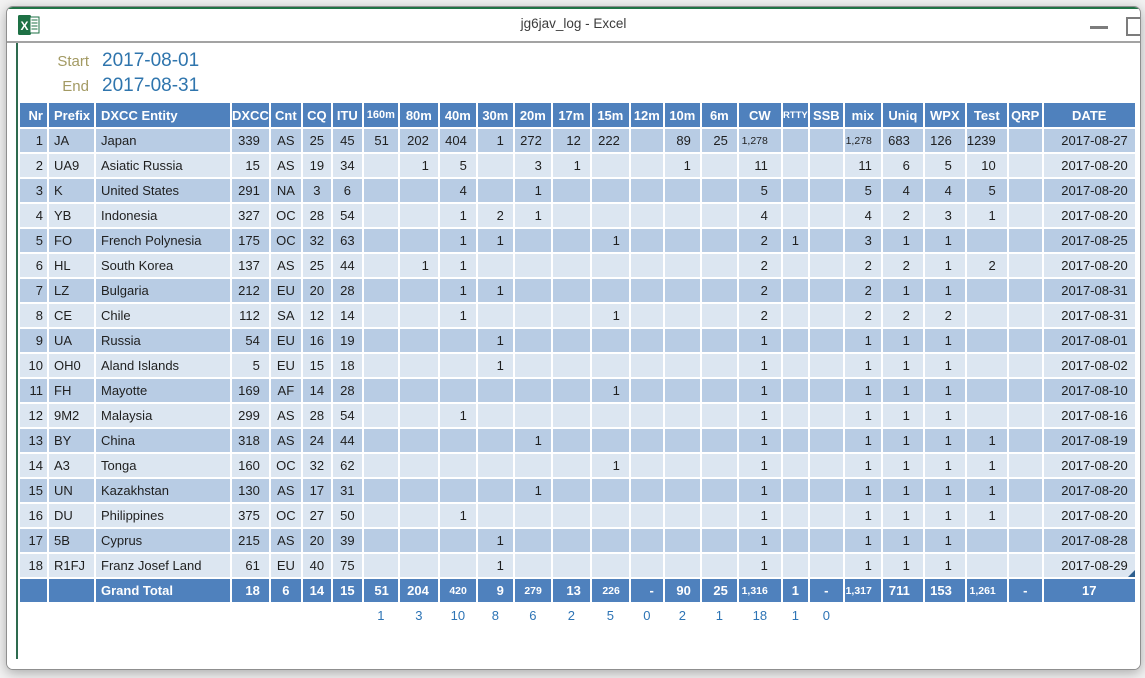  Describe the element at coordinates (251, 191) in the screenshot. I see `cell: 291` at that location.